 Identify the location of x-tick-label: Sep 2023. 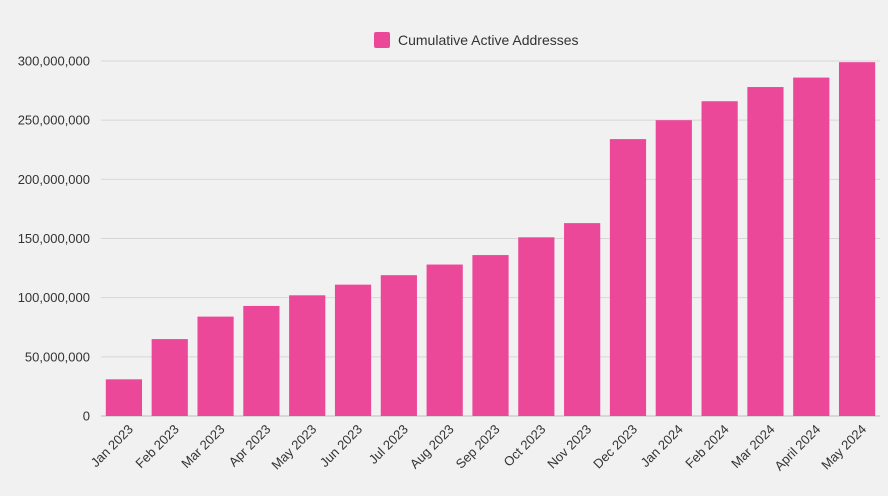
(478, 447).